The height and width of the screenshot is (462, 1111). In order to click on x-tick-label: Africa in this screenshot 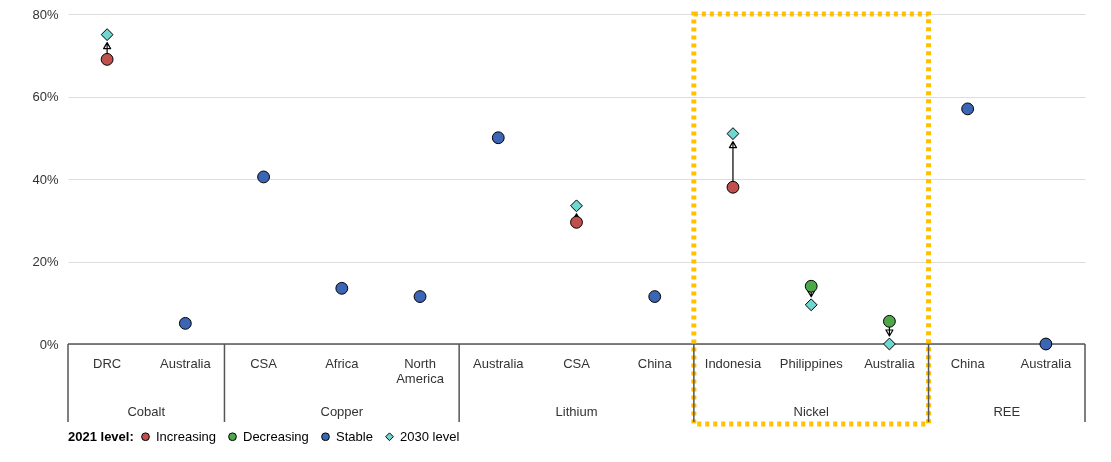, I will do `click(342, 363)`.